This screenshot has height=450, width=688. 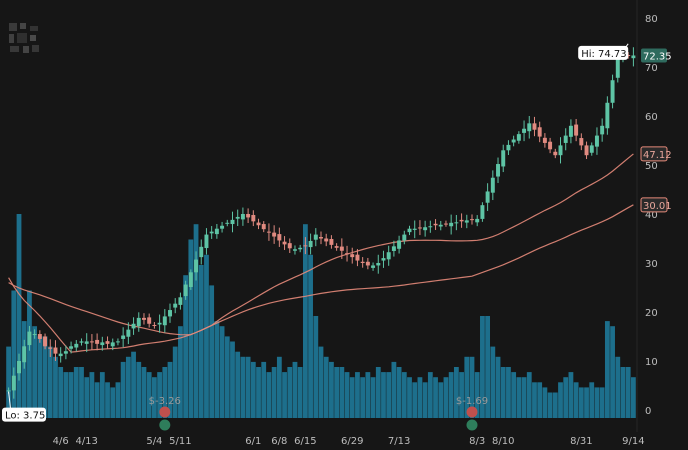 What do you see at coordinates (654, 154) in the screenshot?
I see `ma-short-value-tag` at bounding box center [654, 154].